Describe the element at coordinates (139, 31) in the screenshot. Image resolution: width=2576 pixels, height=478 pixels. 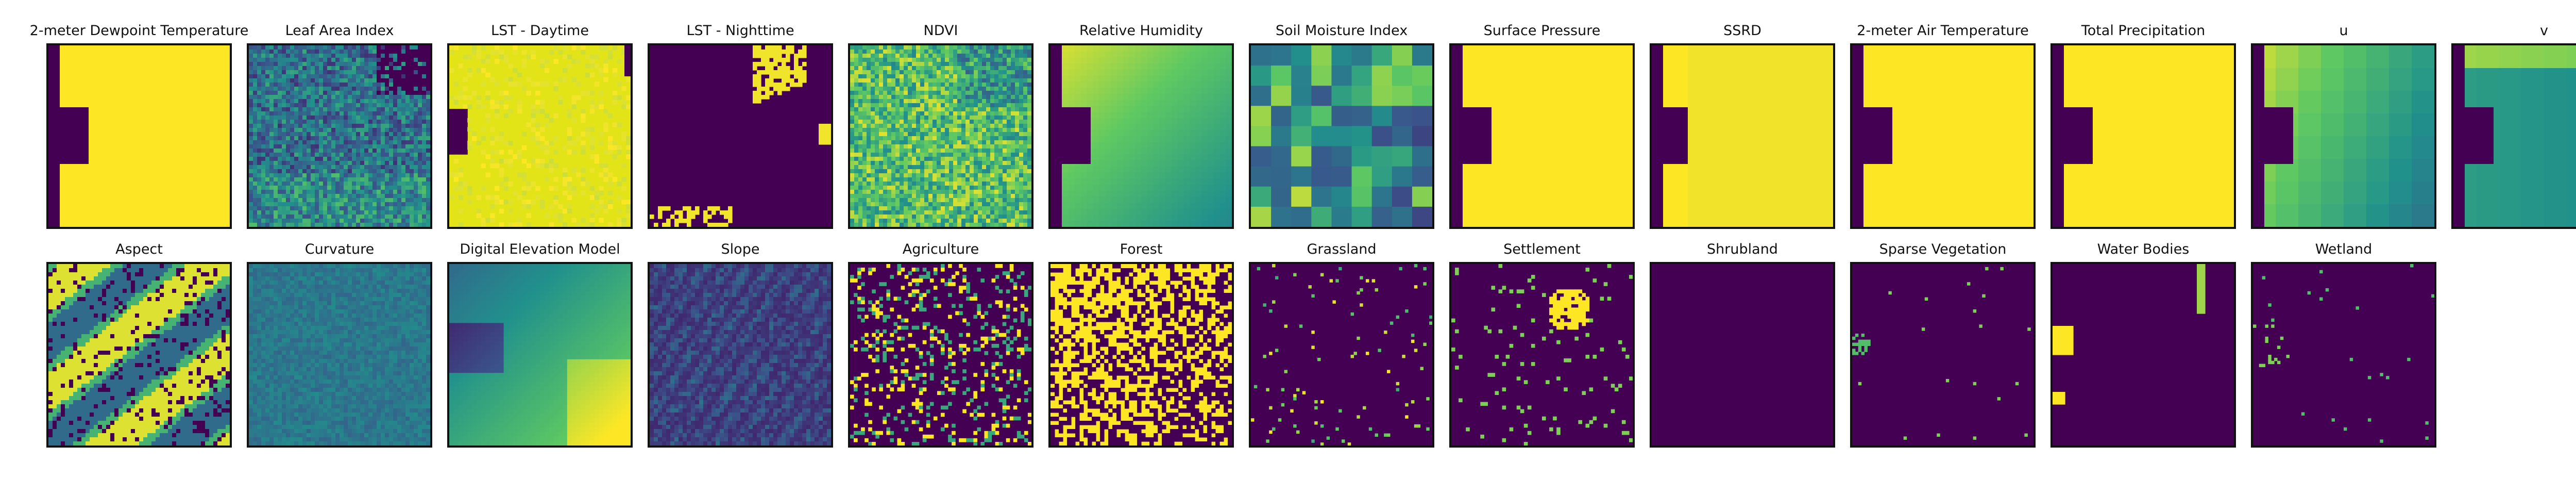
I see `panel-title: 2-meter Dewpoint Temperature` at that location.